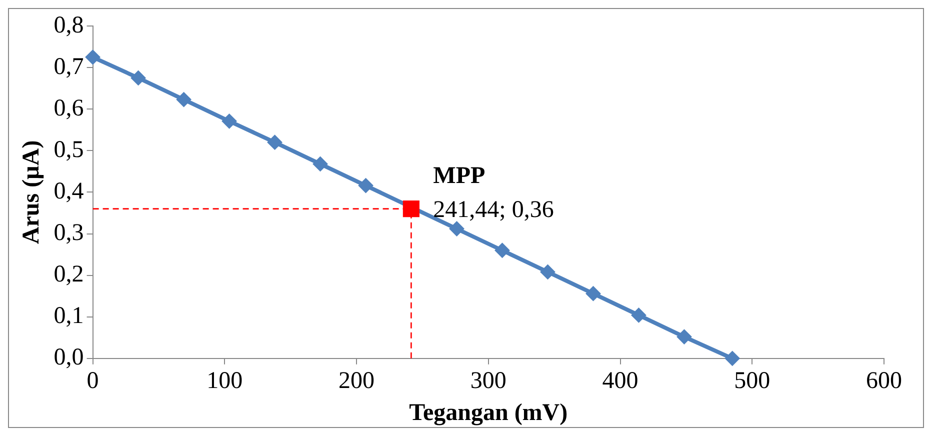  Describe the element at coordinates (488, 381) in the screenshot. I see `x-tick-label: 300` at that location.